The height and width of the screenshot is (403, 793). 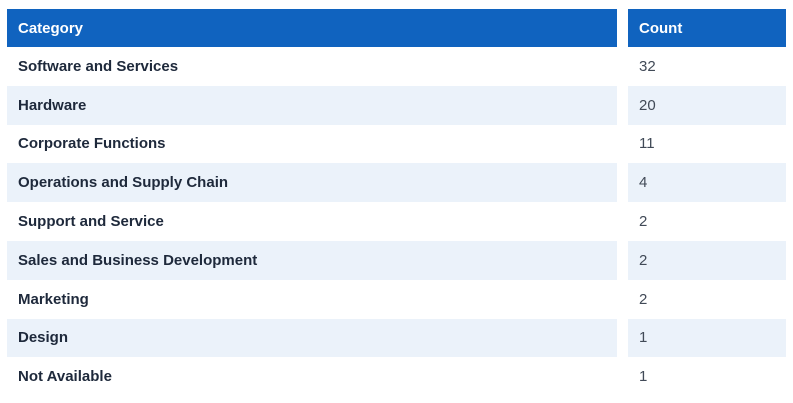 I want to click on table-row: Hardware 20, so click(x=396, y=105).